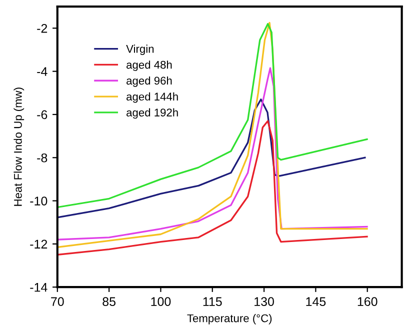  Describe the element at coordinates (161, 301) in the screenshot. I see `x-tick-label: 100` at that location.